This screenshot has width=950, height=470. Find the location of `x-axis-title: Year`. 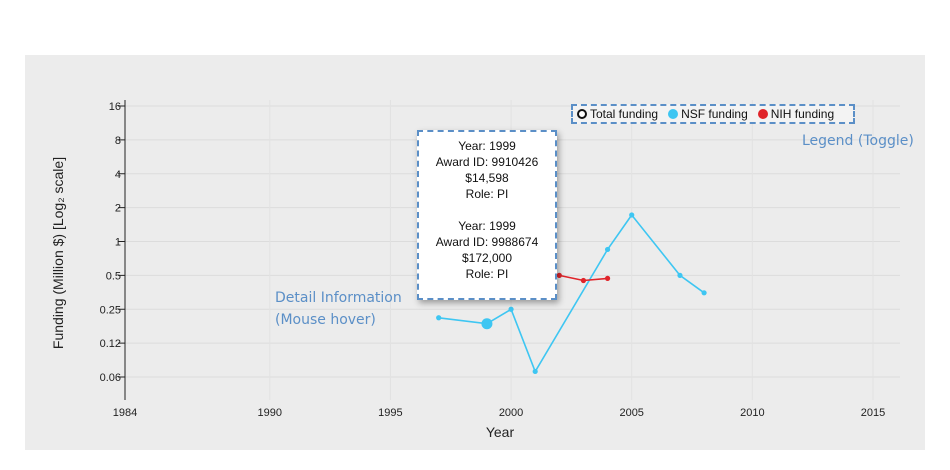

x-axis-title: Year is located at coordinates (500, 432).